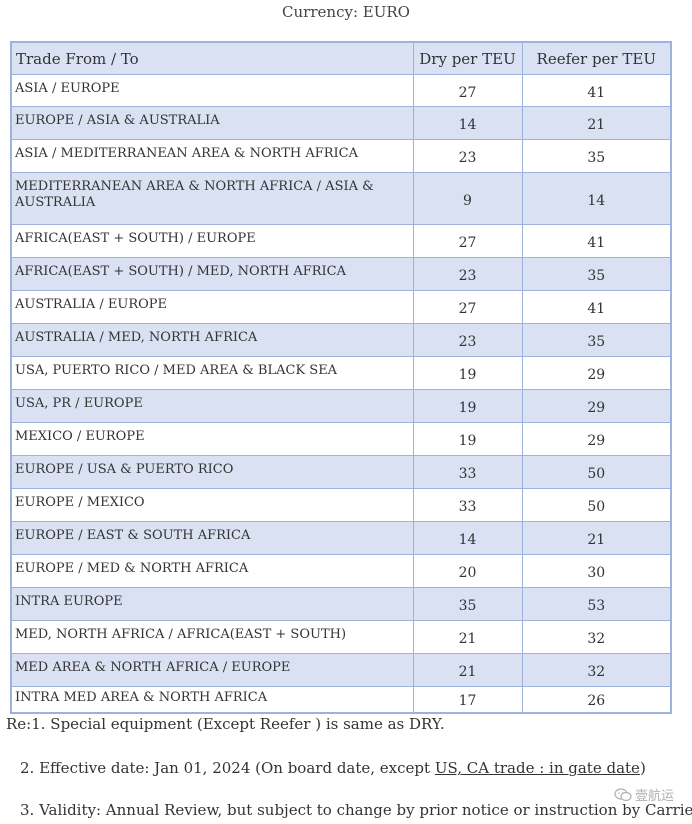  I want to click on table-row: INTRA MED AREA & NORTH AFRICA 17 26, so click(341, 699).